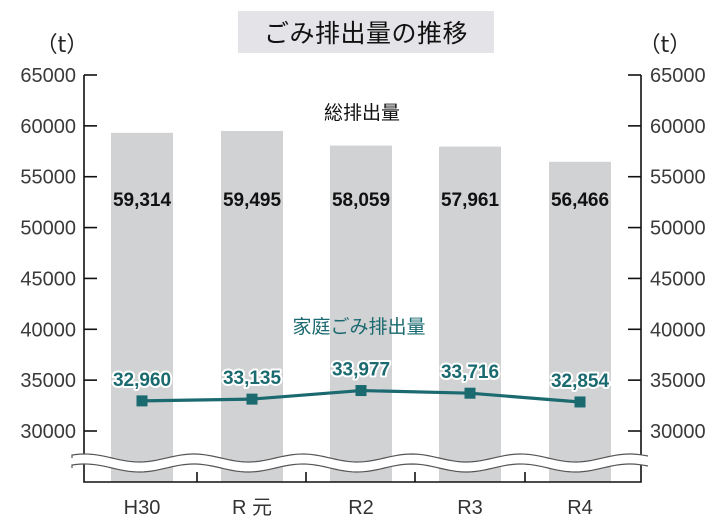 The height and width of the screenshot is (529, 720). Describe the element at coordinates (678, 381) in the screenshot. I see `right-tick-label: 35000` at that location.